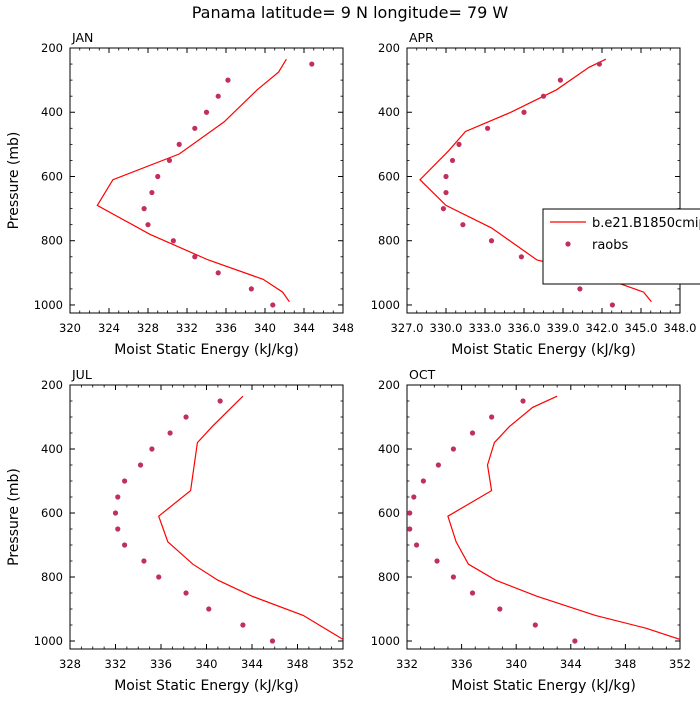 The height and width of the screenshot is (705, 700). Describe the element at coordinates (14, 181) in the screenshot. I see `panel-jan-y-axis-label: Pressure (mb)` at that location.